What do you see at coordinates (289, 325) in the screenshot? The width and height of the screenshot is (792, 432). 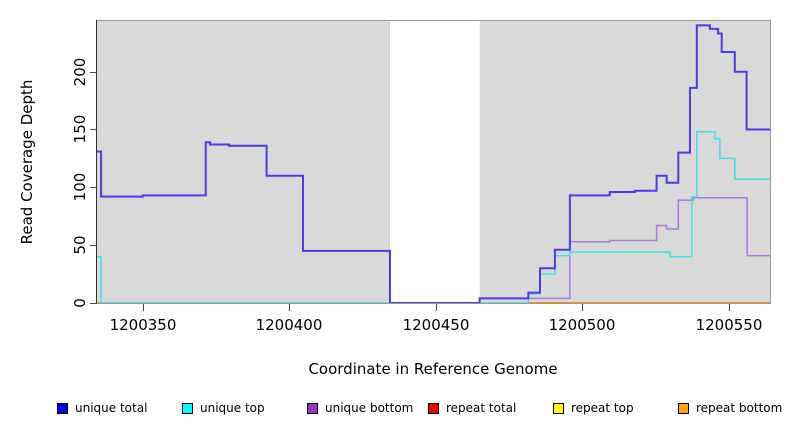 I see `x-tick-label: 1200400` at bounding box center [289, 325].